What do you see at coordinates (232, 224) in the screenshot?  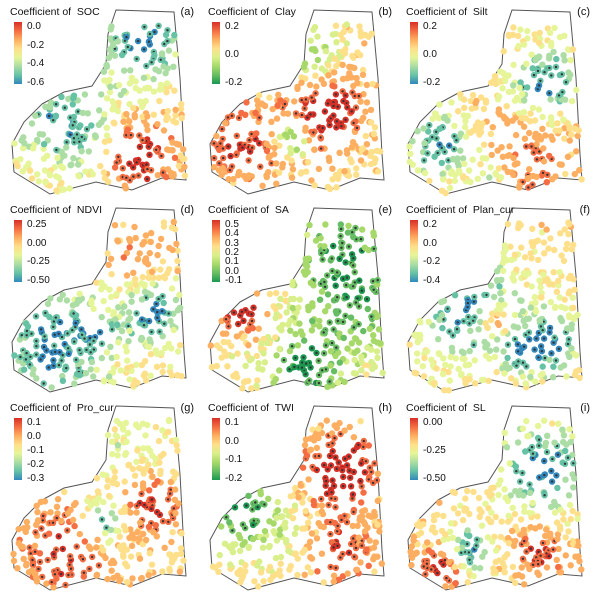 I see `legend-tick-label: 0.5` at bounding box center [232, 224].